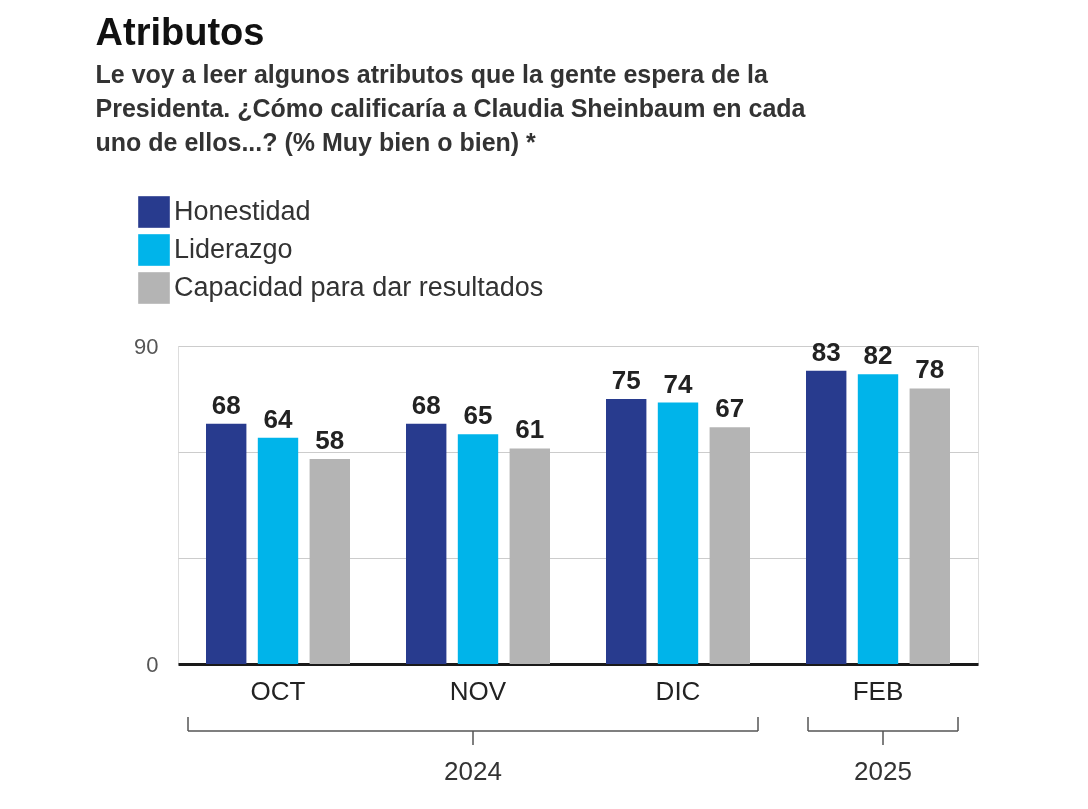  I want to click on text: Le voy a leer algunos atributos que la gente espera de la, so click(431, 74).